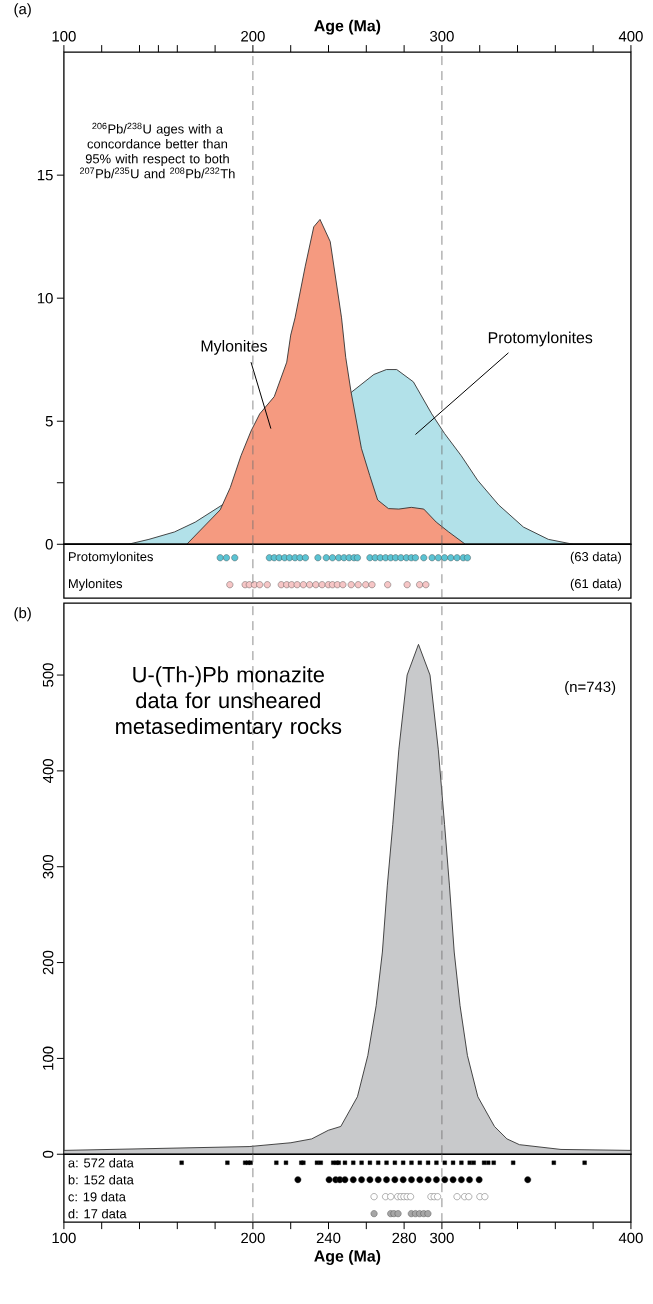 Image resolution: width=653 pixels, height=1304 pixels. I want to click on annotation: (63 data), so click(595, 557).